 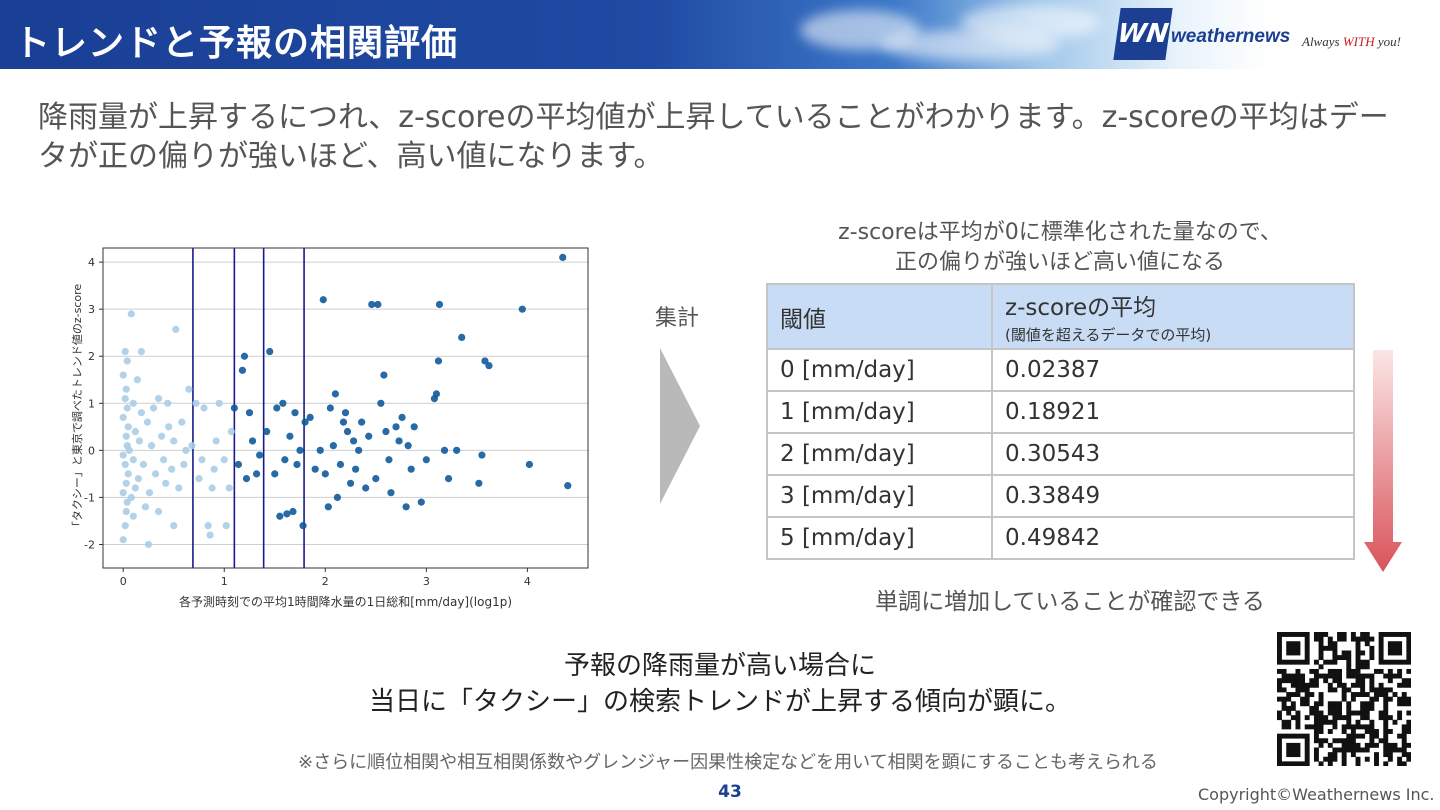 What do you see at coordinates (1173, 538) in the screenshot?
I see `value-cell: 0.49842` at bounding box center [1173, 538].